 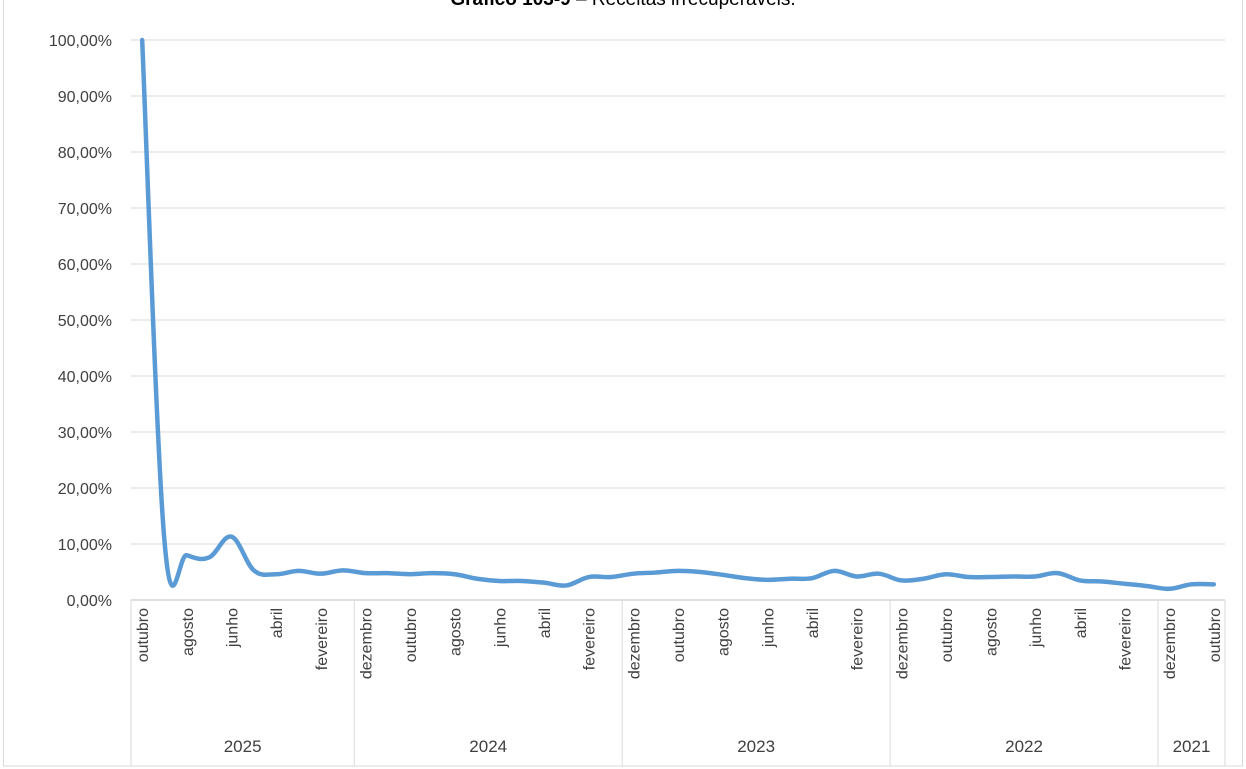 I want to click on y-tick-label: 100,00%, so click(x=80, y=41).